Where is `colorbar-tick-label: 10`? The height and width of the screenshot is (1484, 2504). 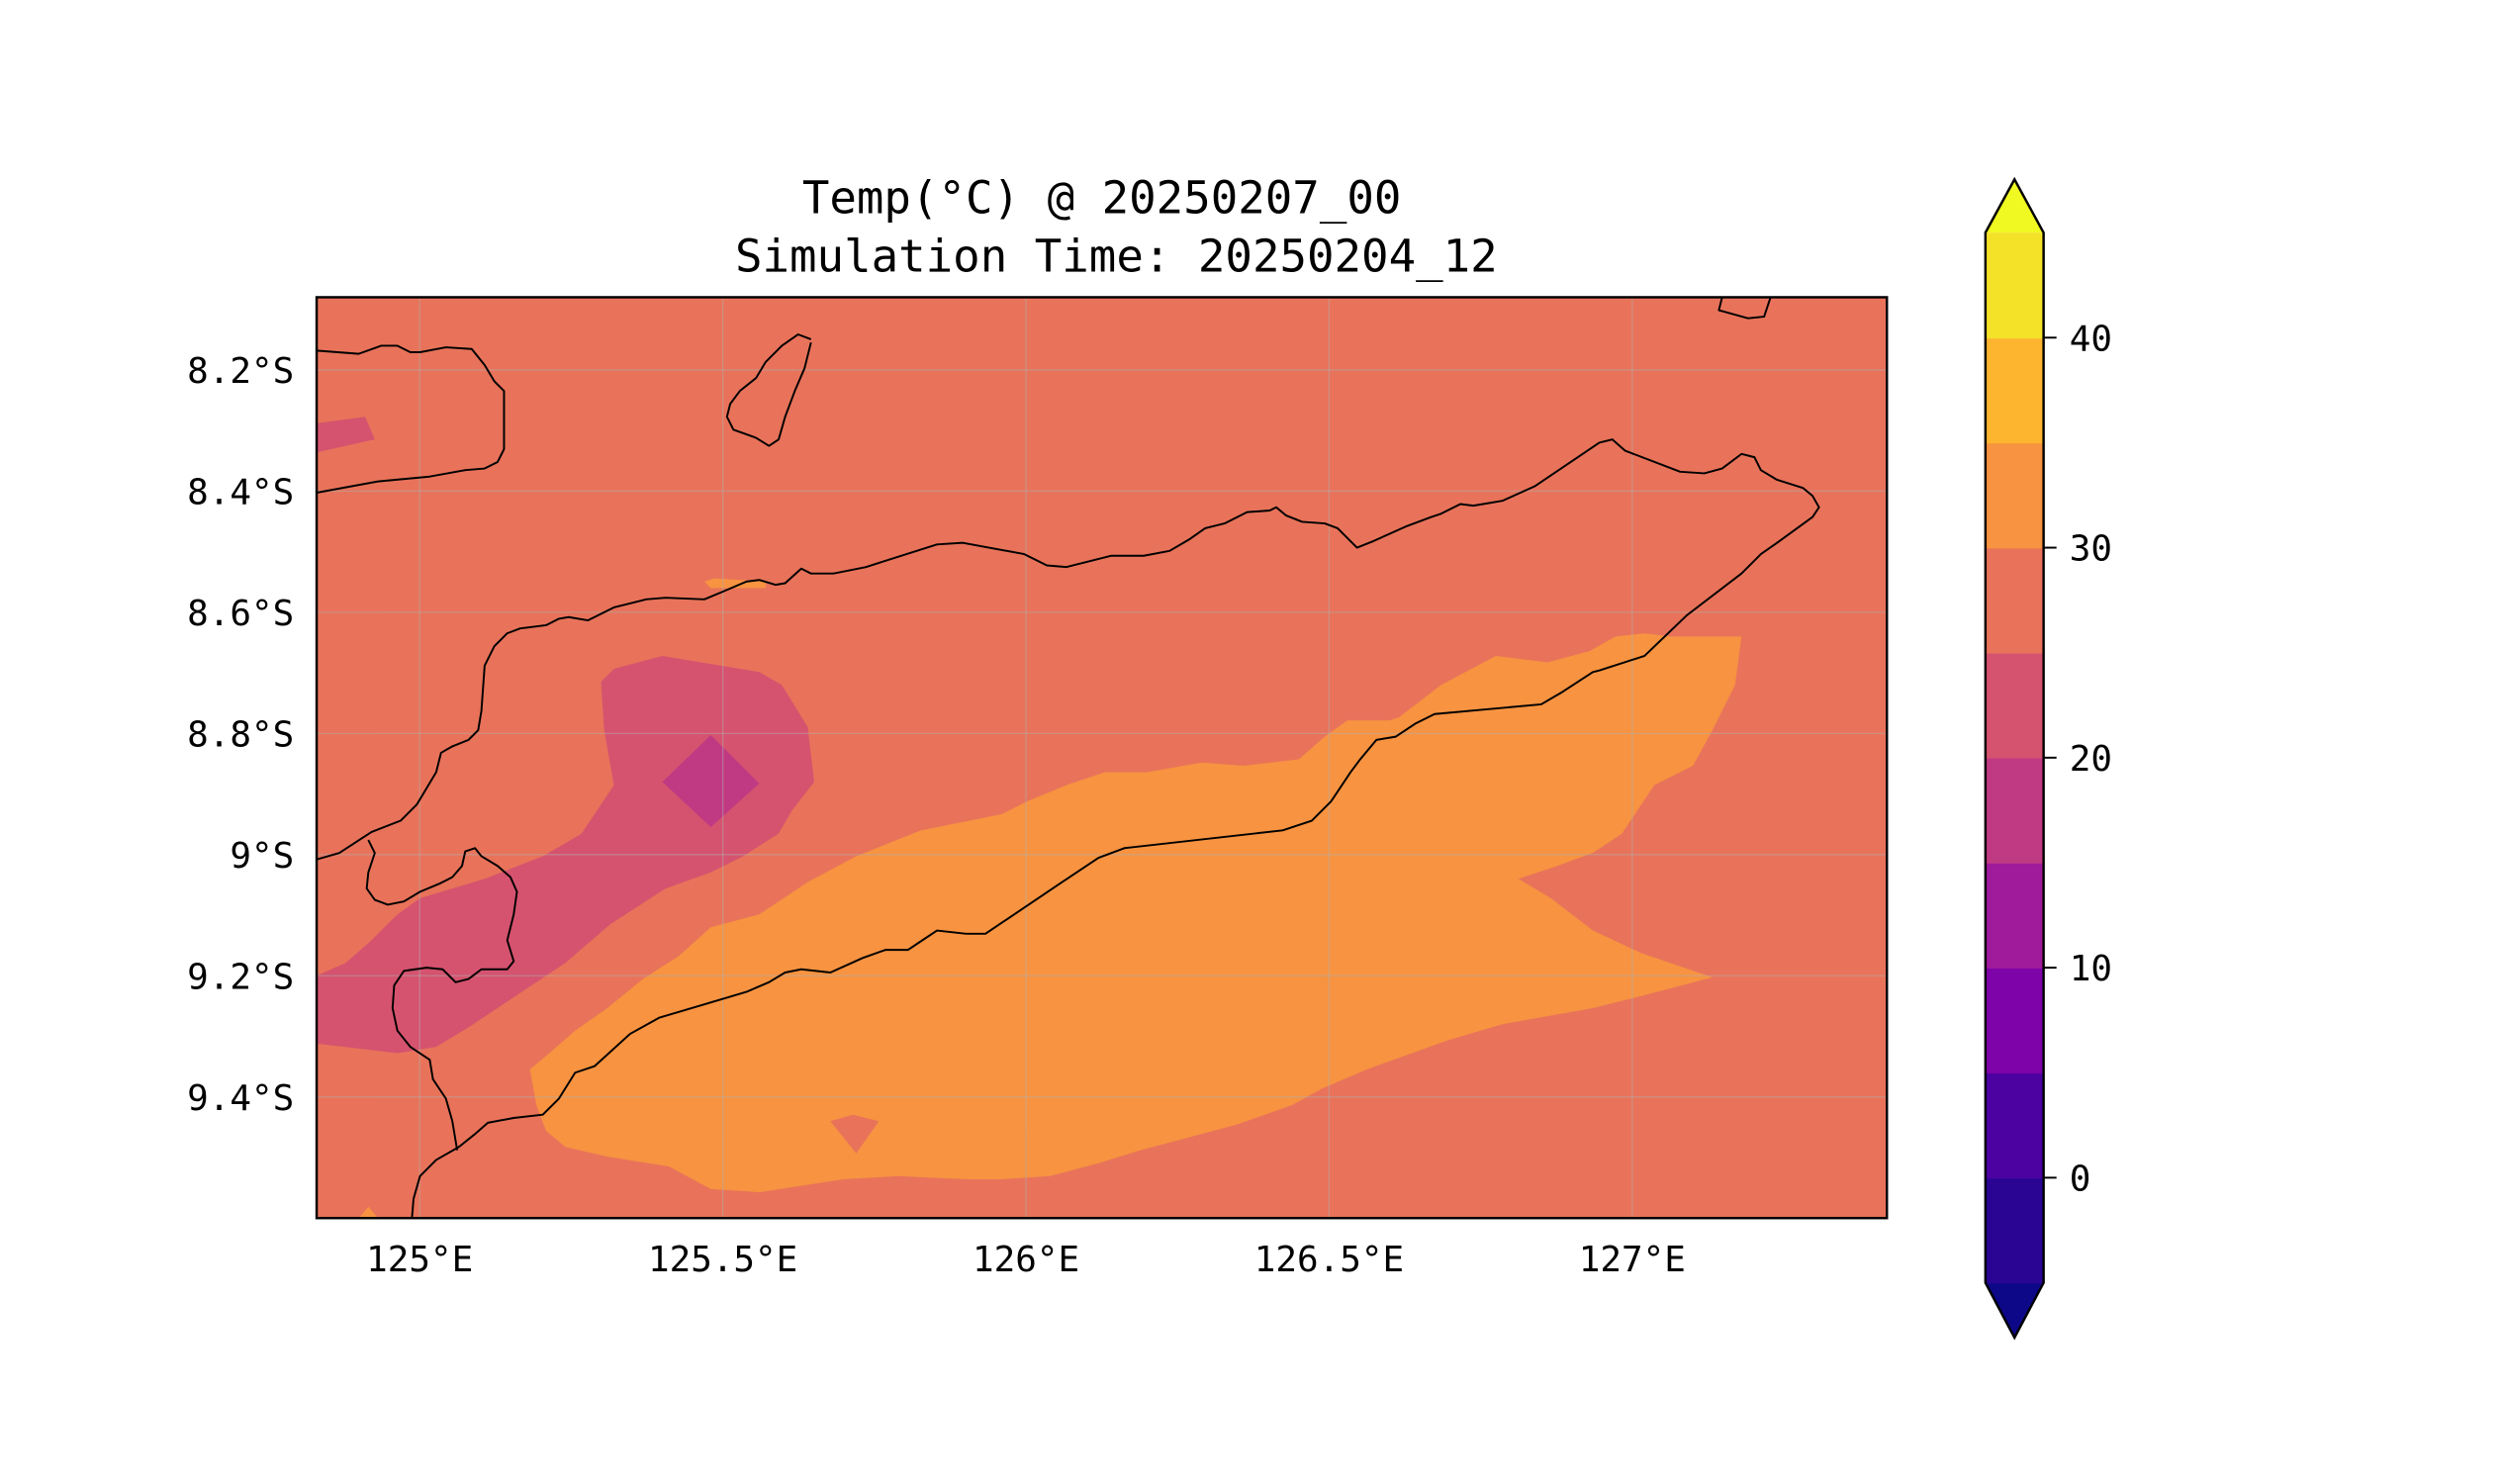 colorbar-tick-label: 10 is located at coordinates (2091, 969).